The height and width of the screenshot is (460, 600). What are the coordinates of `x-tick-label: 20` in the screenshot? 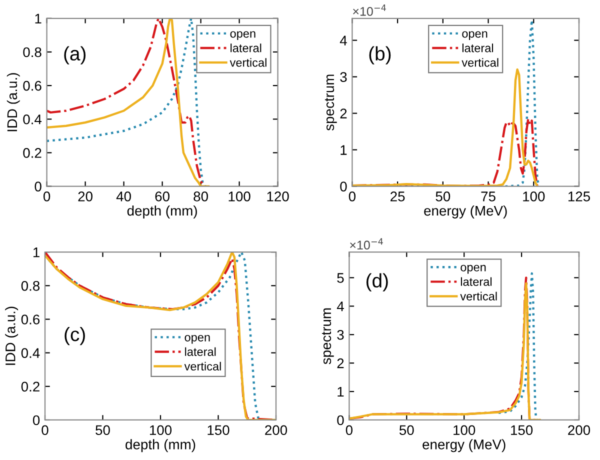 It's located at (85, 197).